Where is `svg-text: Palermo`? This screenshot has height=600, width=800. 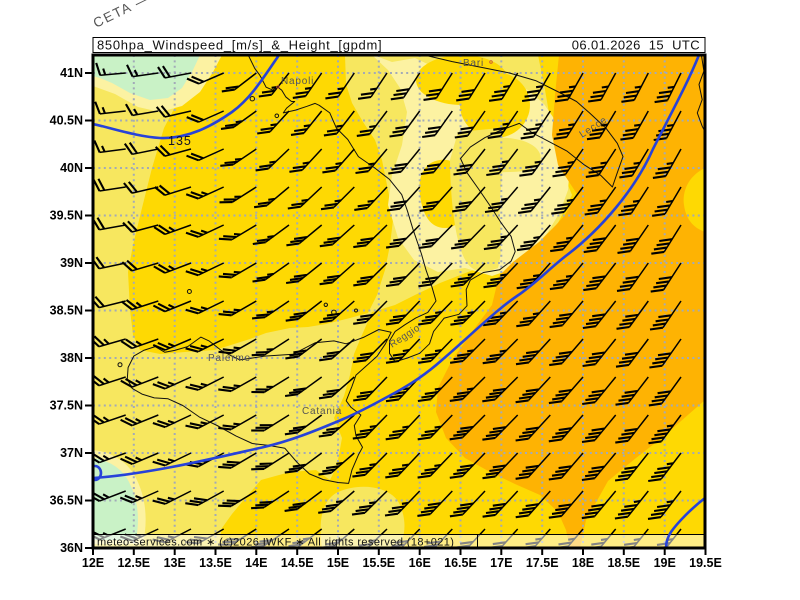 svg-text: Palermo is located at coordinates (229, 358).